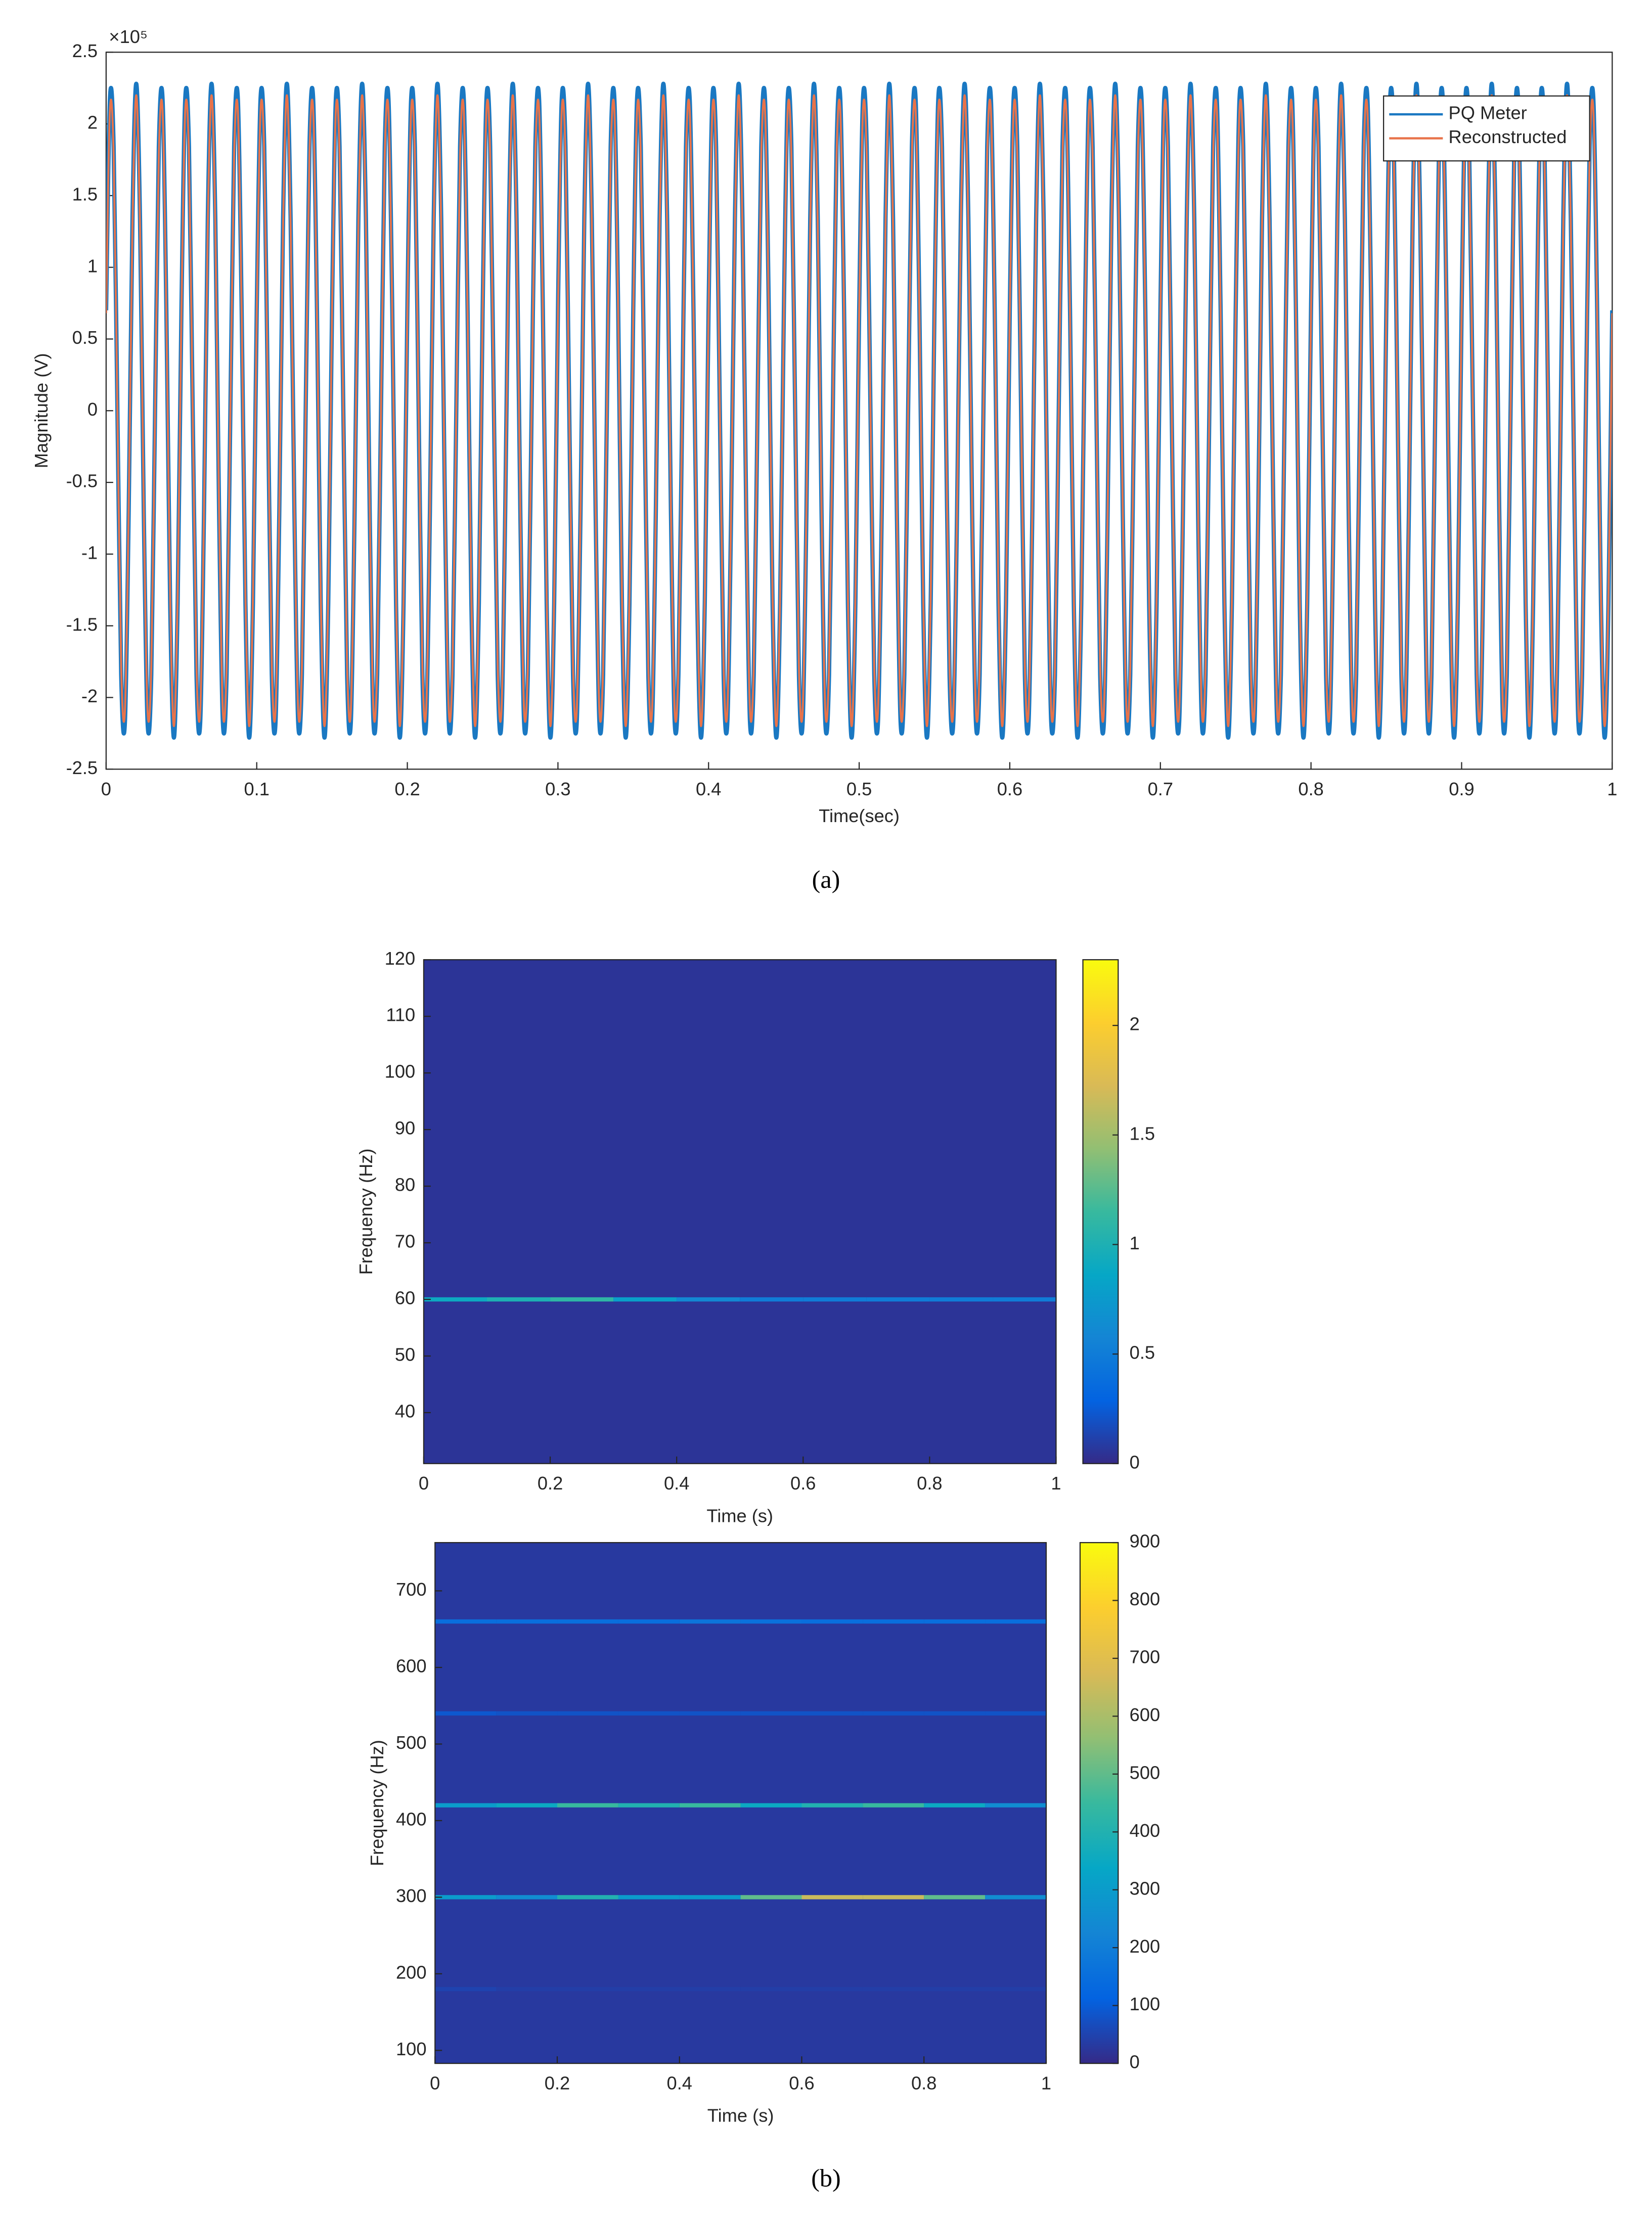 The image size is (1652, 2213). I want to click on y-tick-label: 200, so click(411, 1972).